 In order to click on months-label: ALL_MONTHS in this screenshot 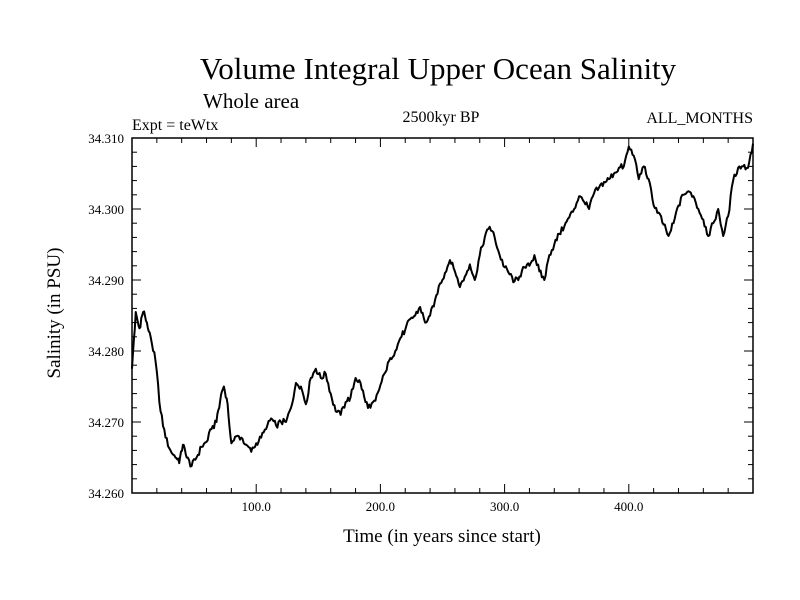, I will do `click(699, 118)`.